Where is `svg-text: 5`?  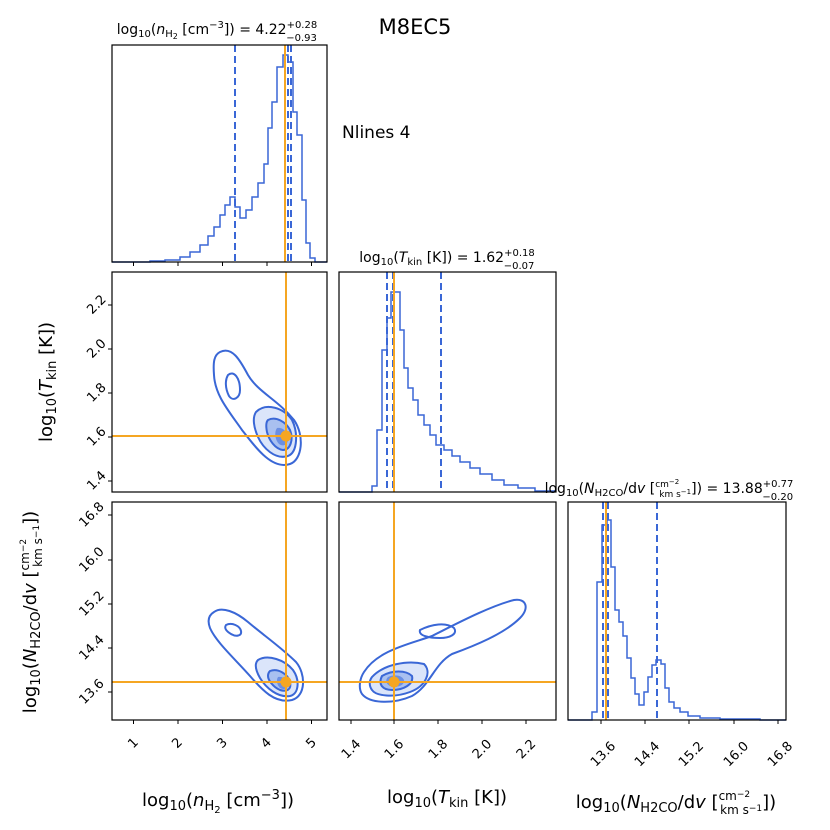 svg-text: 5 is located at coordinates (311, 743).